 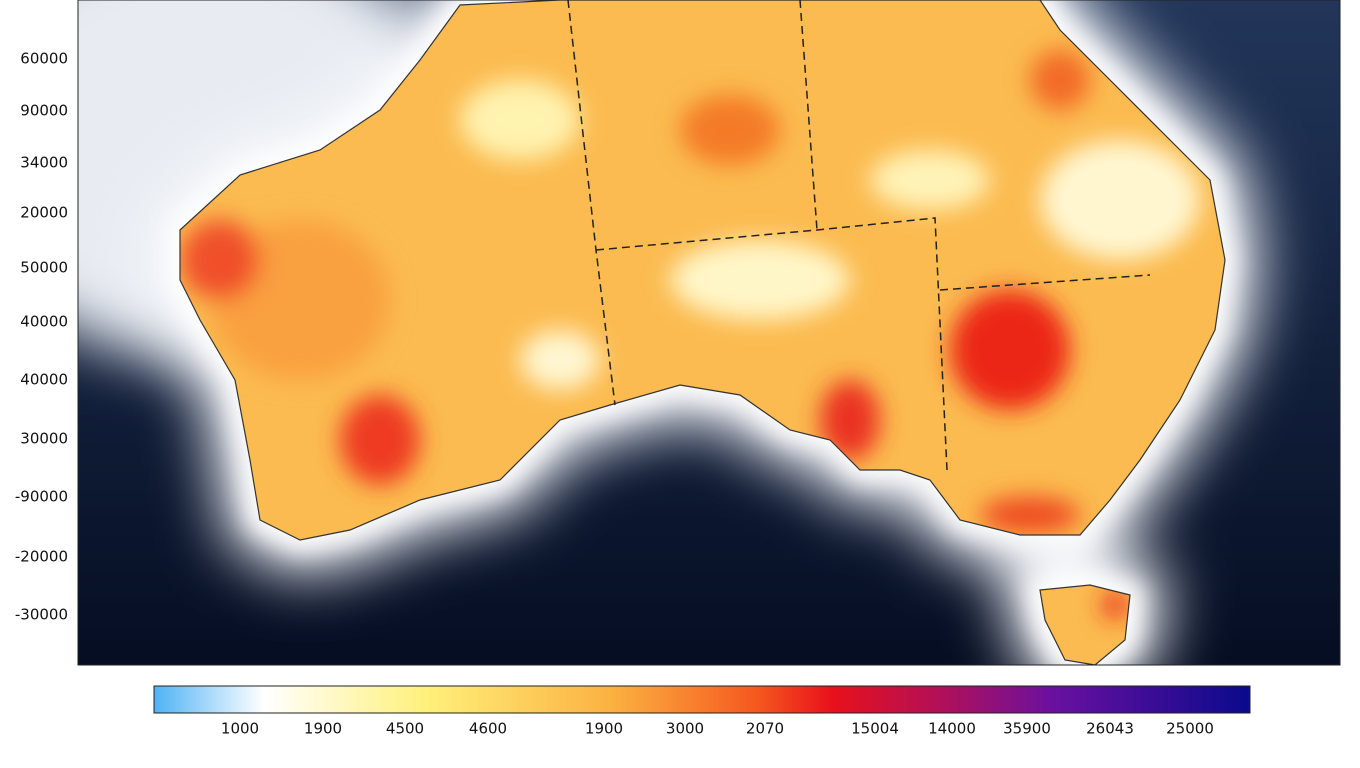 I want to click on colorbar-label: 3000, so click(x=685, y=729).